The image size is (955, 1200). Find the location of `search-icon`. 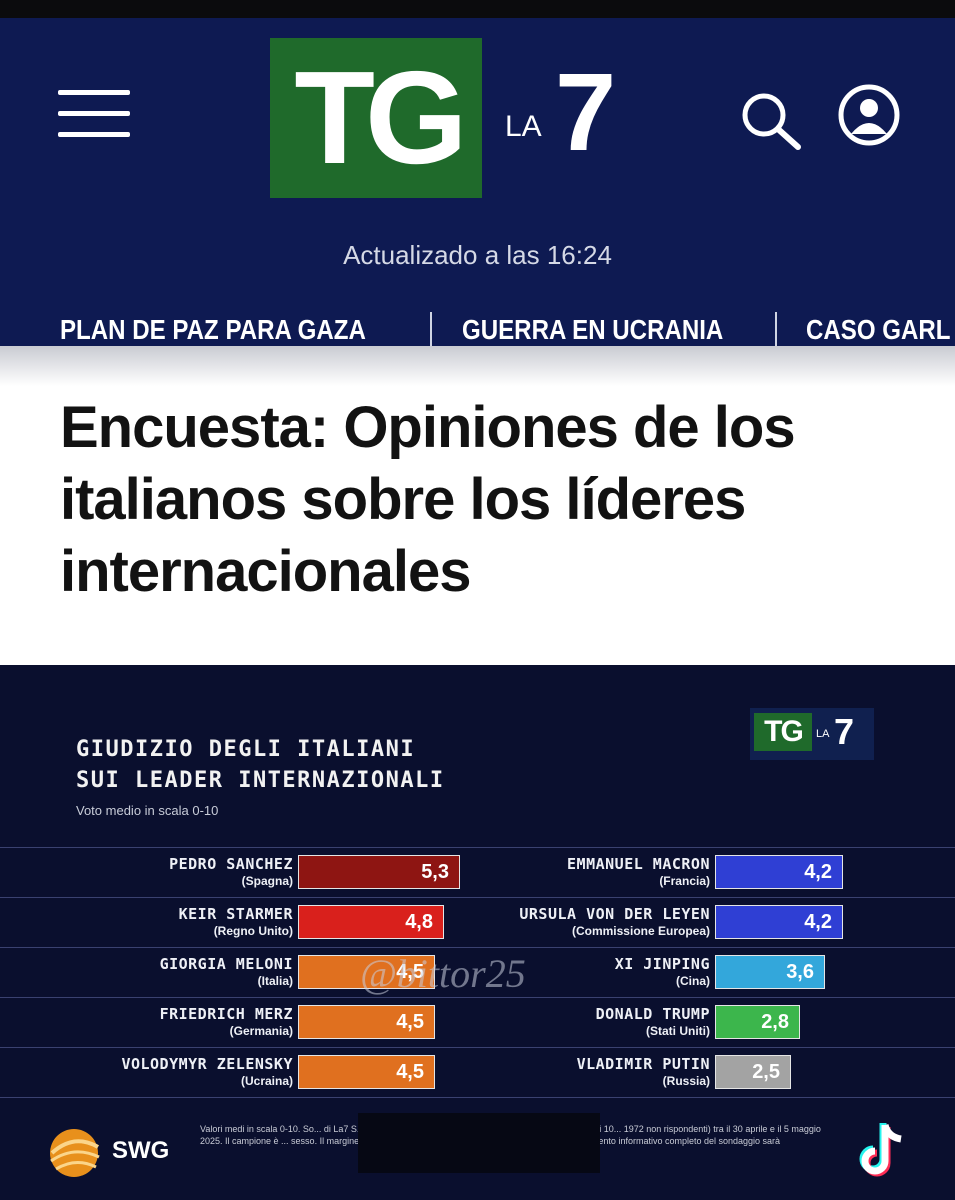

search-icon is located at coordinates (771, 121).